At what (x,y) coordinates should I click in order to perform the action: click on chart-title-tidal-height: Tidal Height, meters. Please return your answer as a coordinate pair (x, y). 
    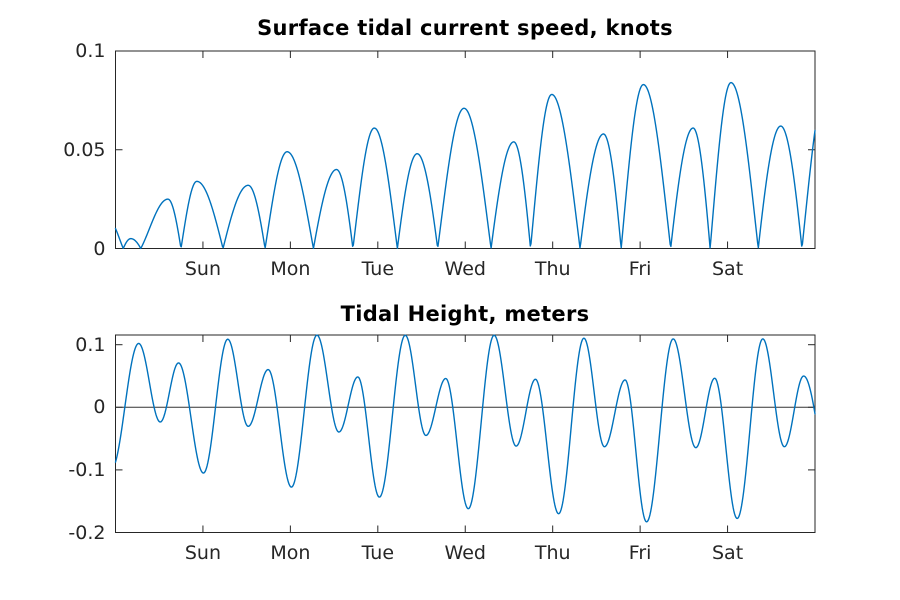
    Looking at the image, I should click on (465, 314).